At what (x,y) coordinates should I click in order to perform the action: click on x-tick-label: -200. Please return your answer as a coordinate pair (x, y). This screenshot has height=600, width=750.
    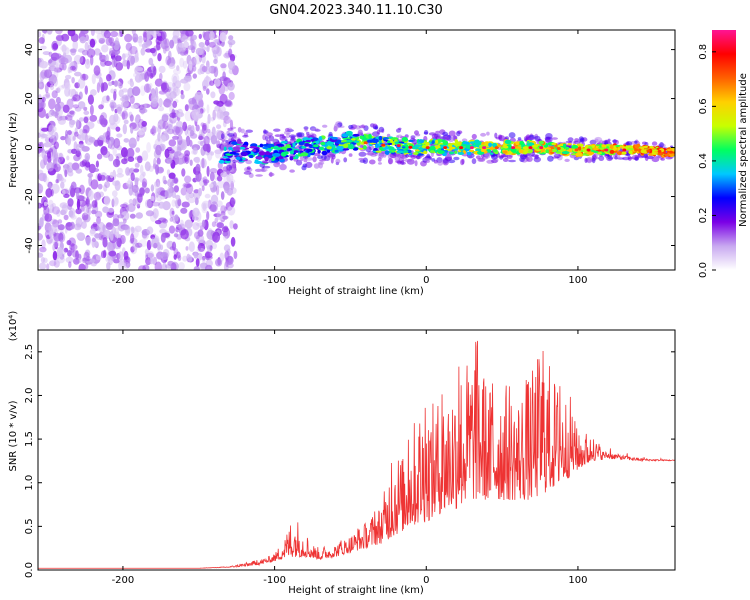
    Looking at the image, I should click on (123, 580).